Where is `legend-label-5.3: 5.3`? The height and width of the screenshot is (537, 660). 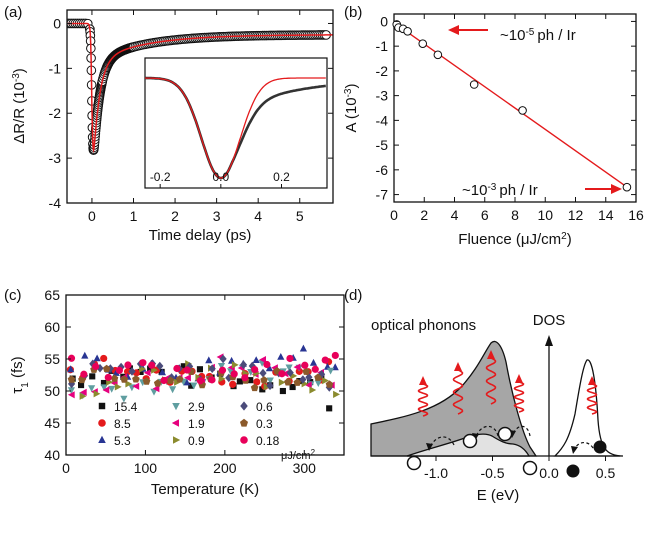
legend-label-5.3: 5.3 is located at coordinates (122, 441).